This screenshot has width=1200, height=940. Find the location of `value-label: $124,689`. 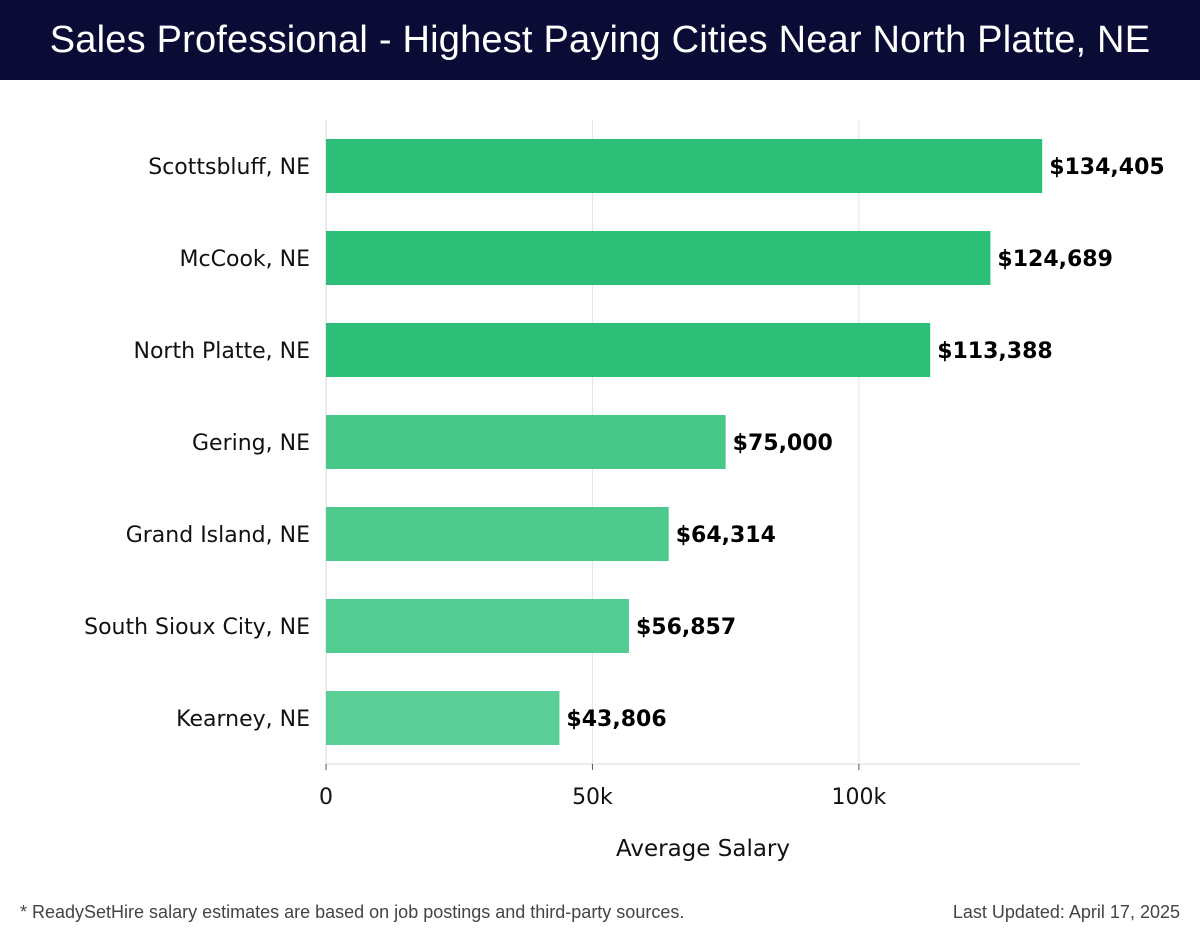

value-label: $124,689 is located at coordinates (1055, 259).